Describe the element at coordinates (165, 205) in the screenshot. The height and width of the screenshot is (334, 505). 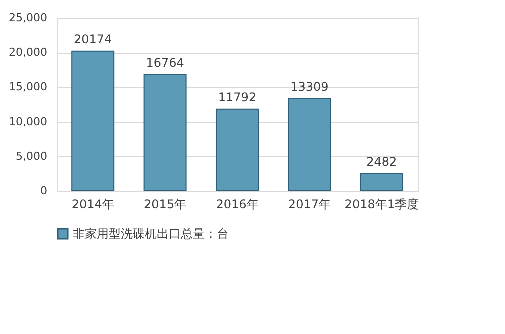
I see `x-tick-label: 2015年` at that location.